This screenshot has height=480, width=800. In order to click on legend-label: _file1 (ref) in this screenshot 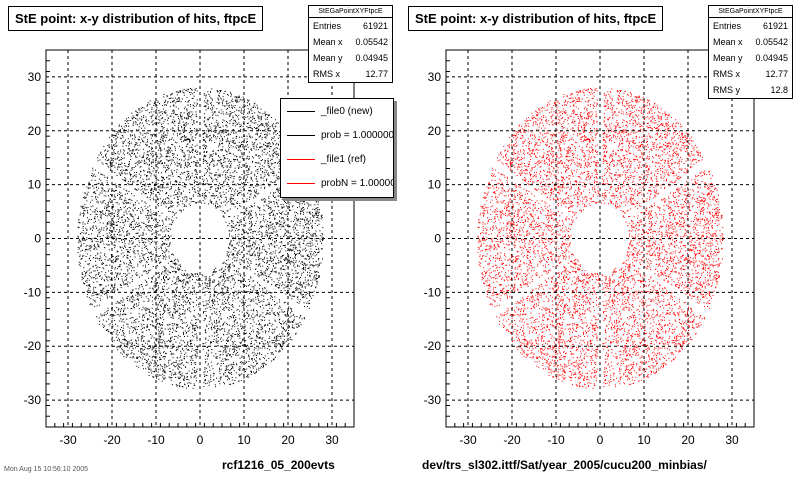, I will do `click(344, 159)`.